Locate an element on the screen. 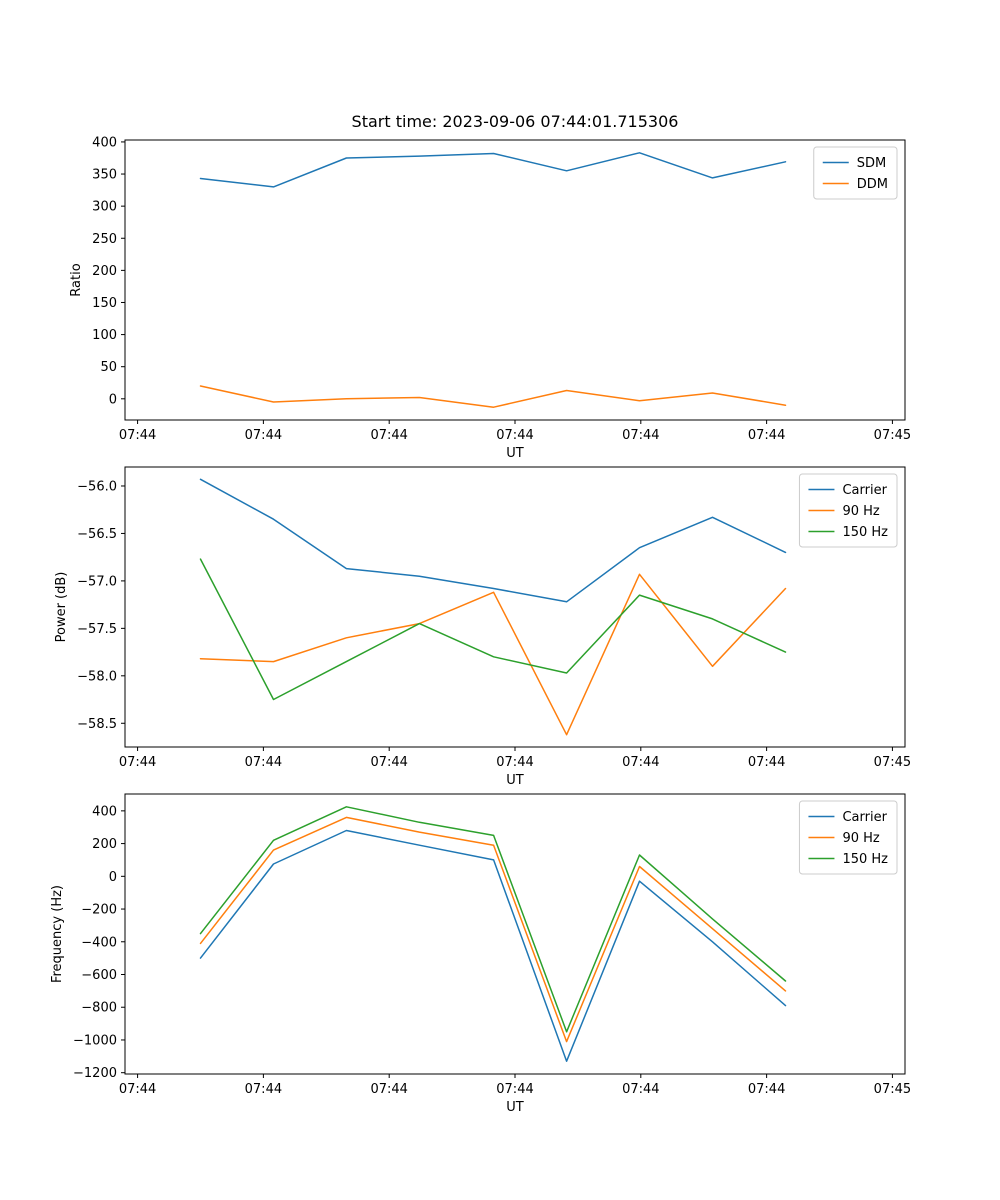 The image size is (1000, 1200). y-tick-label: 50 is located at coordinates (108, 367).